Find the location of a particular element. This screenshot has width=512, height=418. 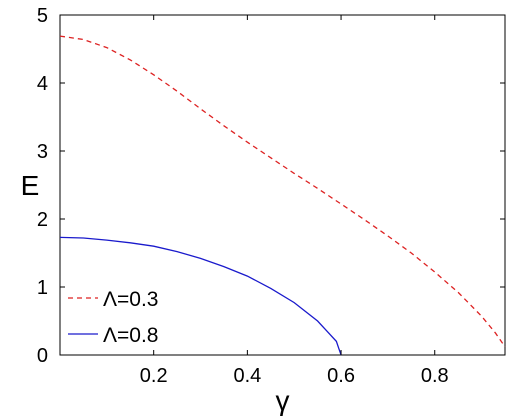

x-tick-label: 0.8 is located at coordinates (435, 376).